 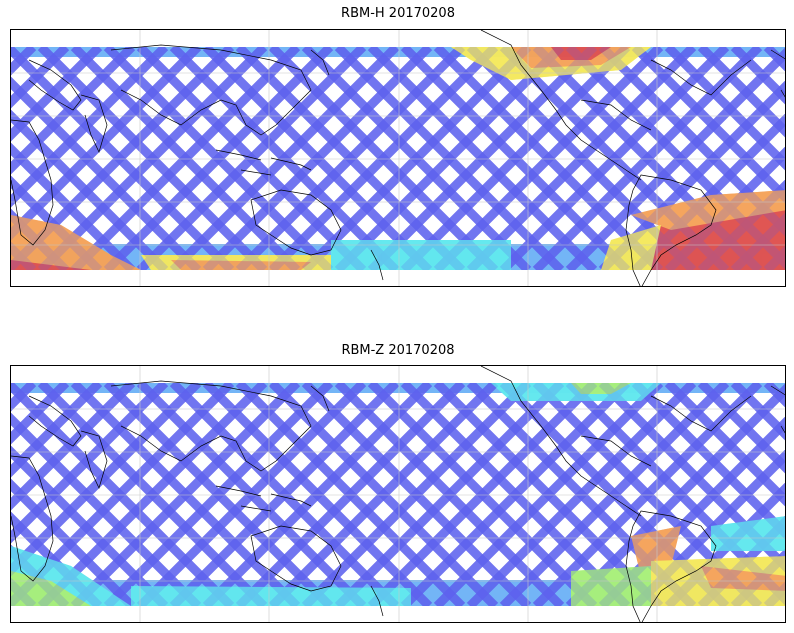 I want to click on panel-title-rbm-h: RBM-H 20170208, so click(x=398, y=13).